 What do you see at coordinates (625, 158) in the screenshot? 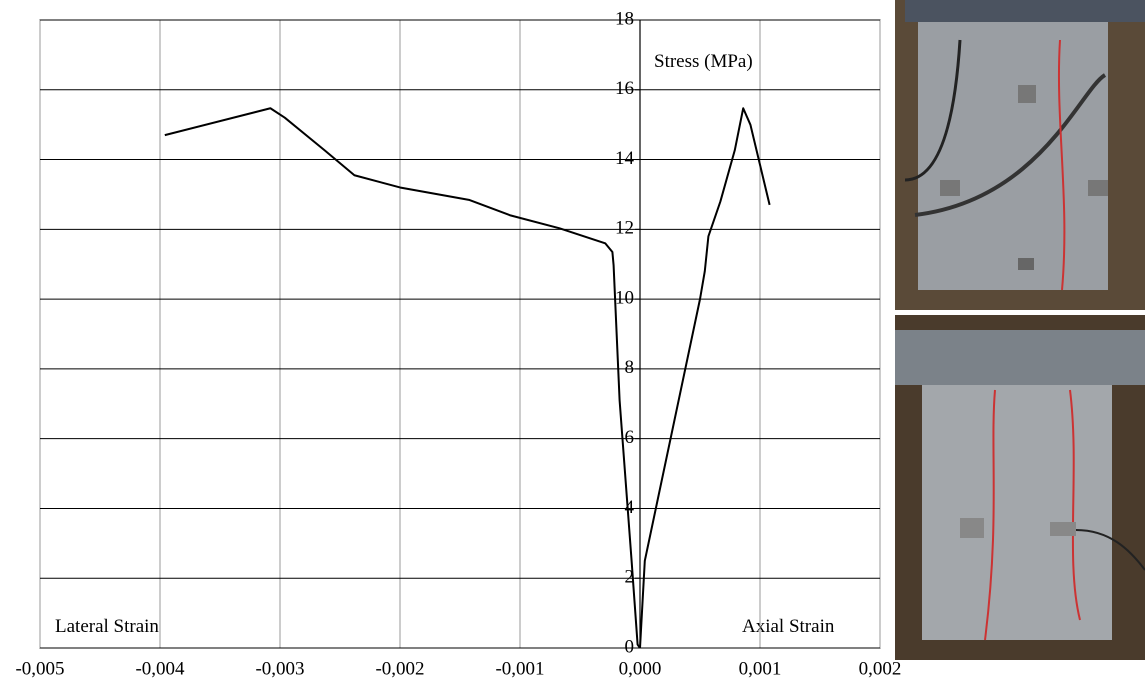
I see `y-tick-label: 14` at bounding box center [625, 158].